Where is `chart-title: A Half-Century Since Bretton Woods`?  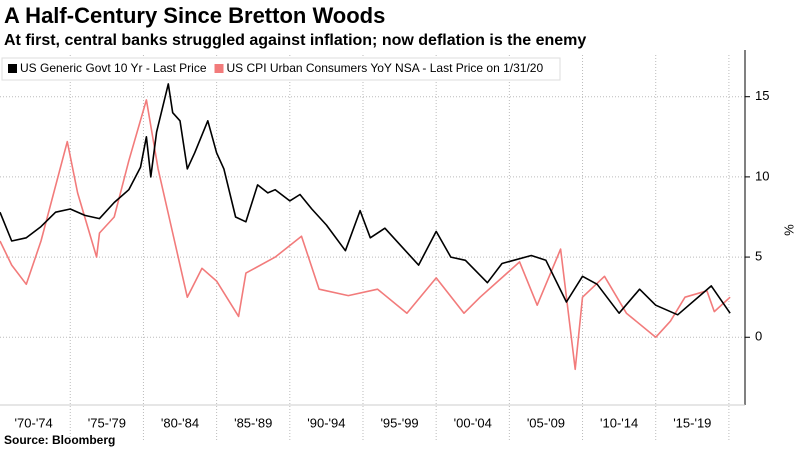
chart-title: A Half-Century Since Bretton Woods is located at coordinates (194, 15).